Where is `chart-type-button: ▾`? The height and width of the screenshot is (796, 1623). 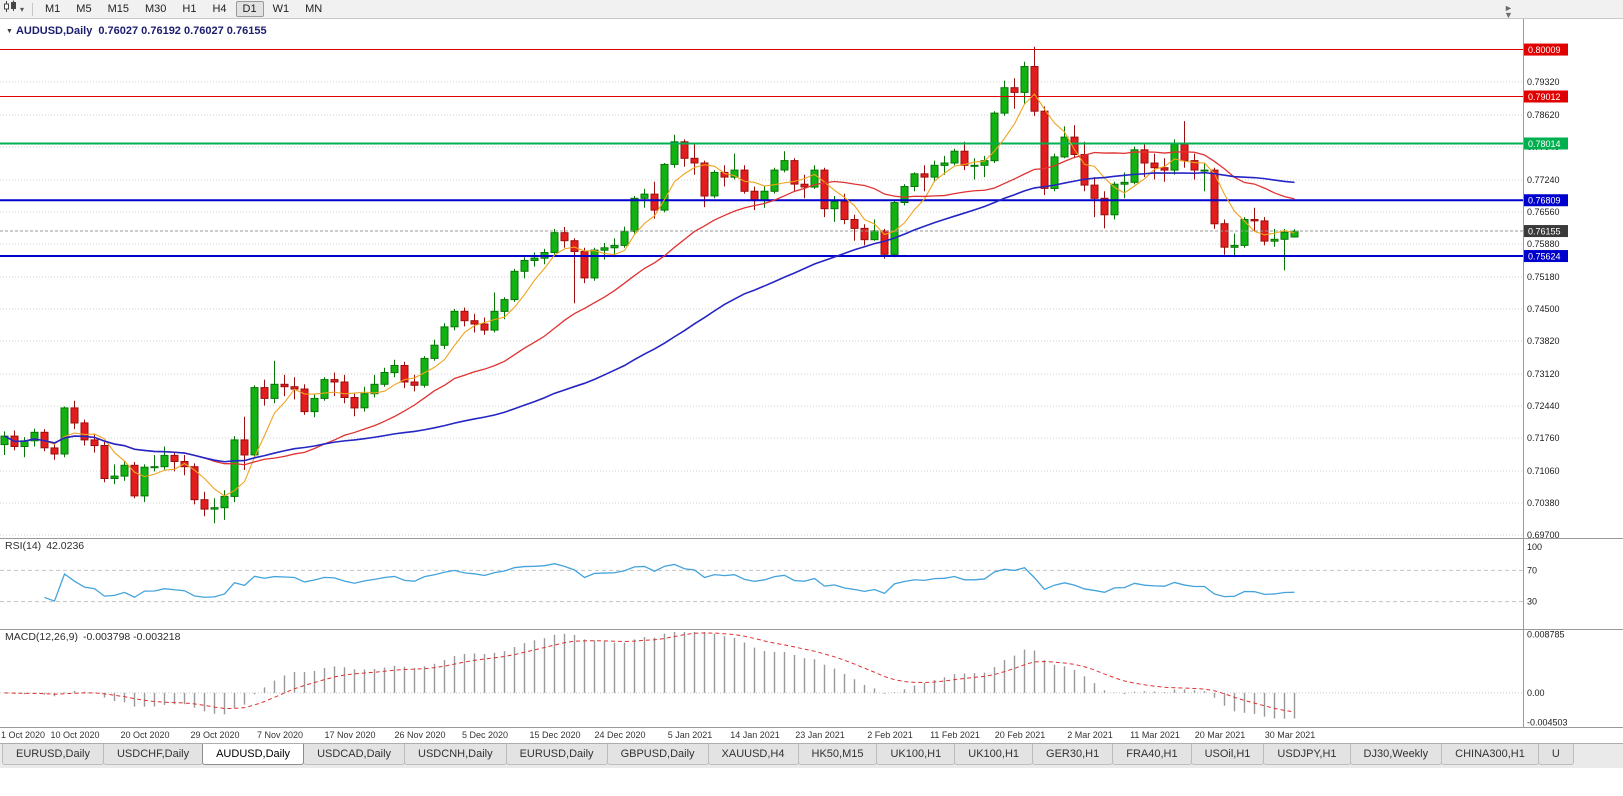 chart-type-button: ▾ is located at coordinates (14, 9).